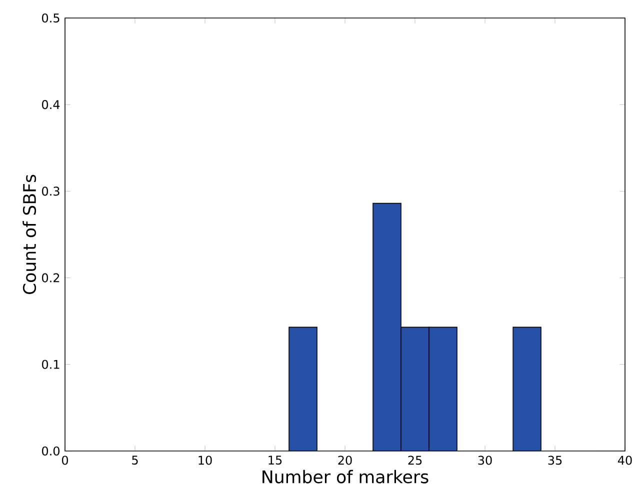 The width and height of the screenshot is (635, 500). What do you see at coordinates (345, 460) in the screenshot?
I see `x-tick-label: 20` at bounding box center [345, 460].